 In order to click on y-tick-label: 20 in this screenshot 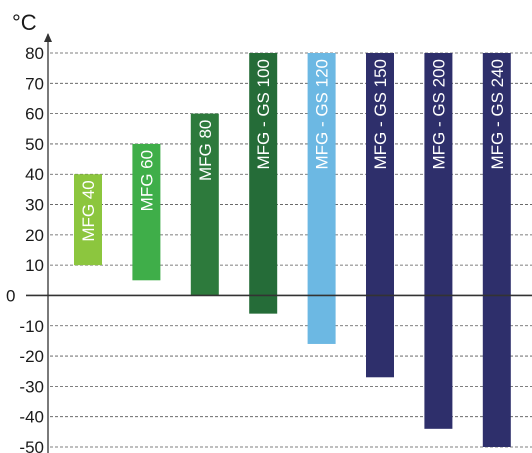, I will do `click(34, 235)`.